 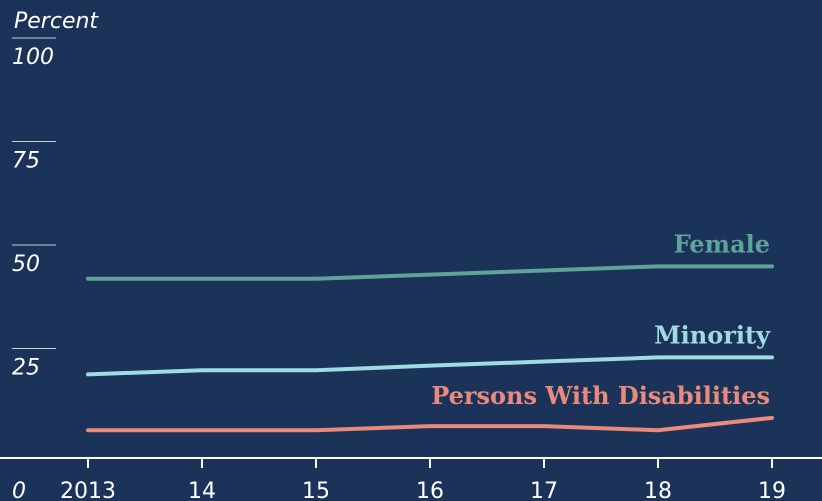 What do you see at coordinates (544, 490) in the screenshot?
I see `x-tick-label: 17` at bounding box center [544, 490].